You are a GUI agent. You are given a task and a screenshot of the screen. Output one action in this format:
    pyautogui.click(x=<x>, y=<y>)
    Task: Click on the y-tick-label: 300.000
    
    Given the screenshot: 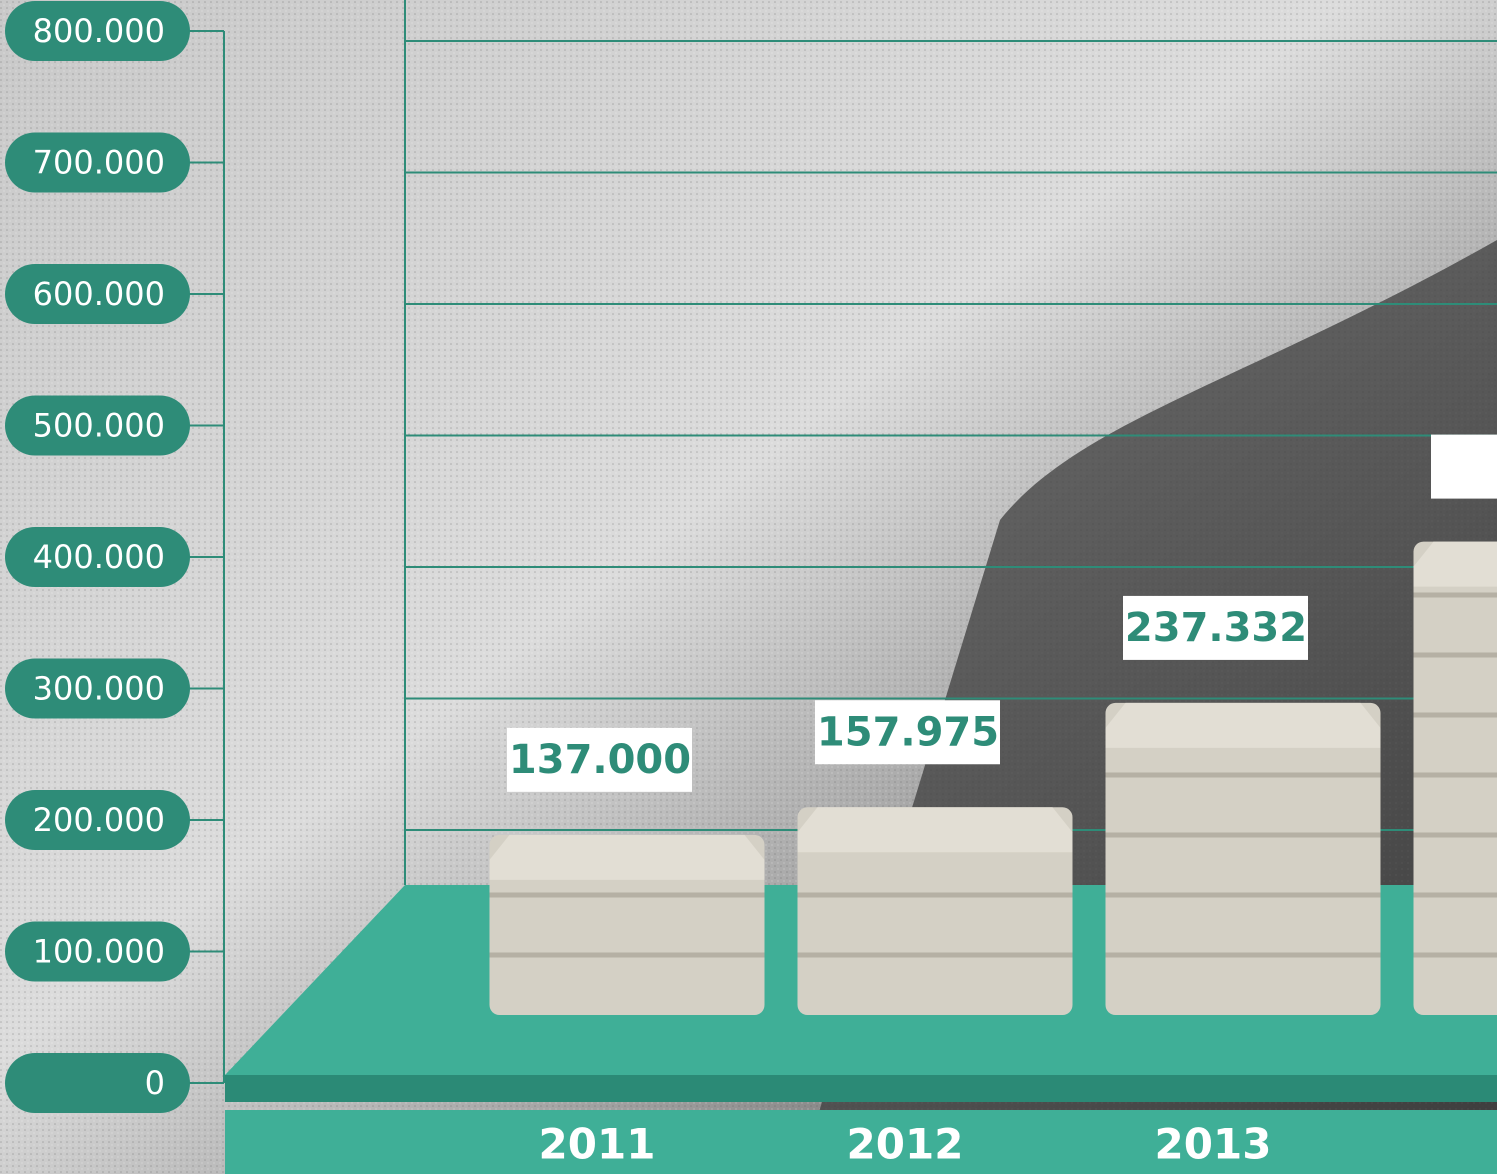 What is the action you would take?
    pyautogui.click(x=99, y=689)
    